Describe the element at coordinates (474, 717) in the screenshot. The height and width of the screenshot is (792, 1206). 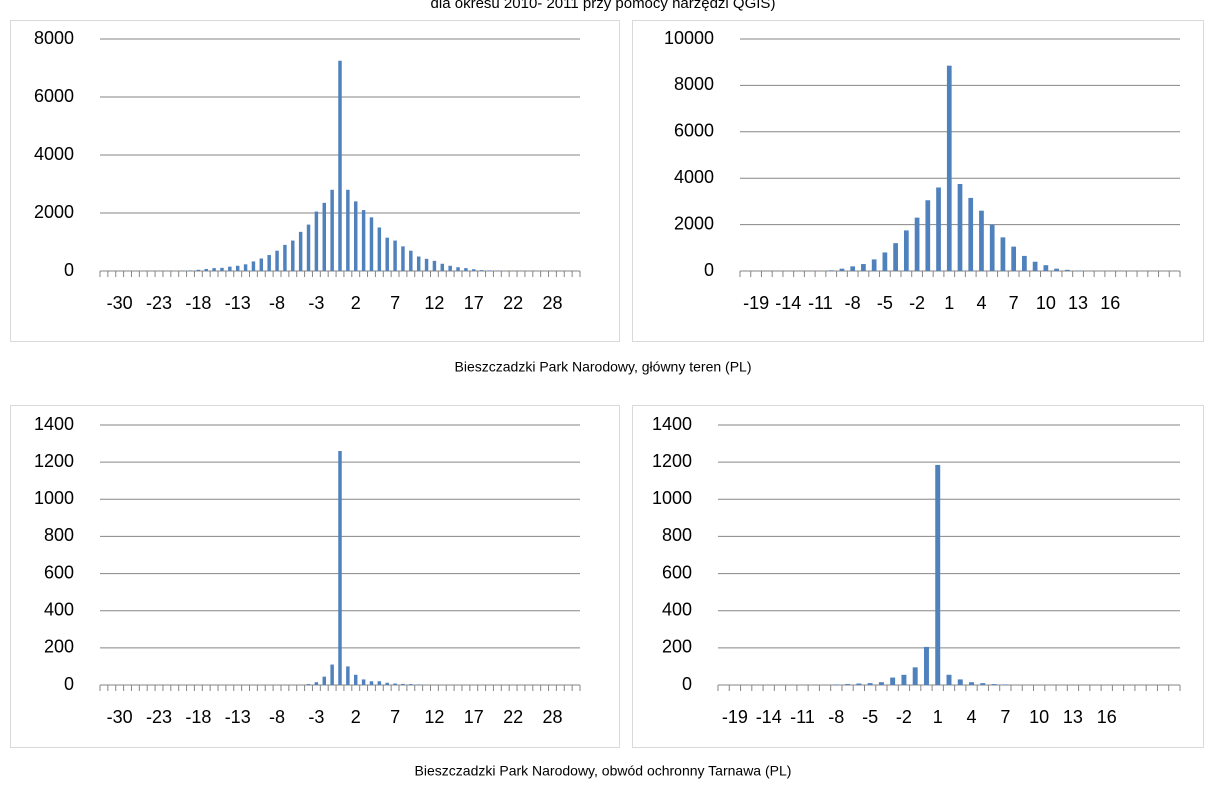
I see `x-tick-label: 17` at that location.